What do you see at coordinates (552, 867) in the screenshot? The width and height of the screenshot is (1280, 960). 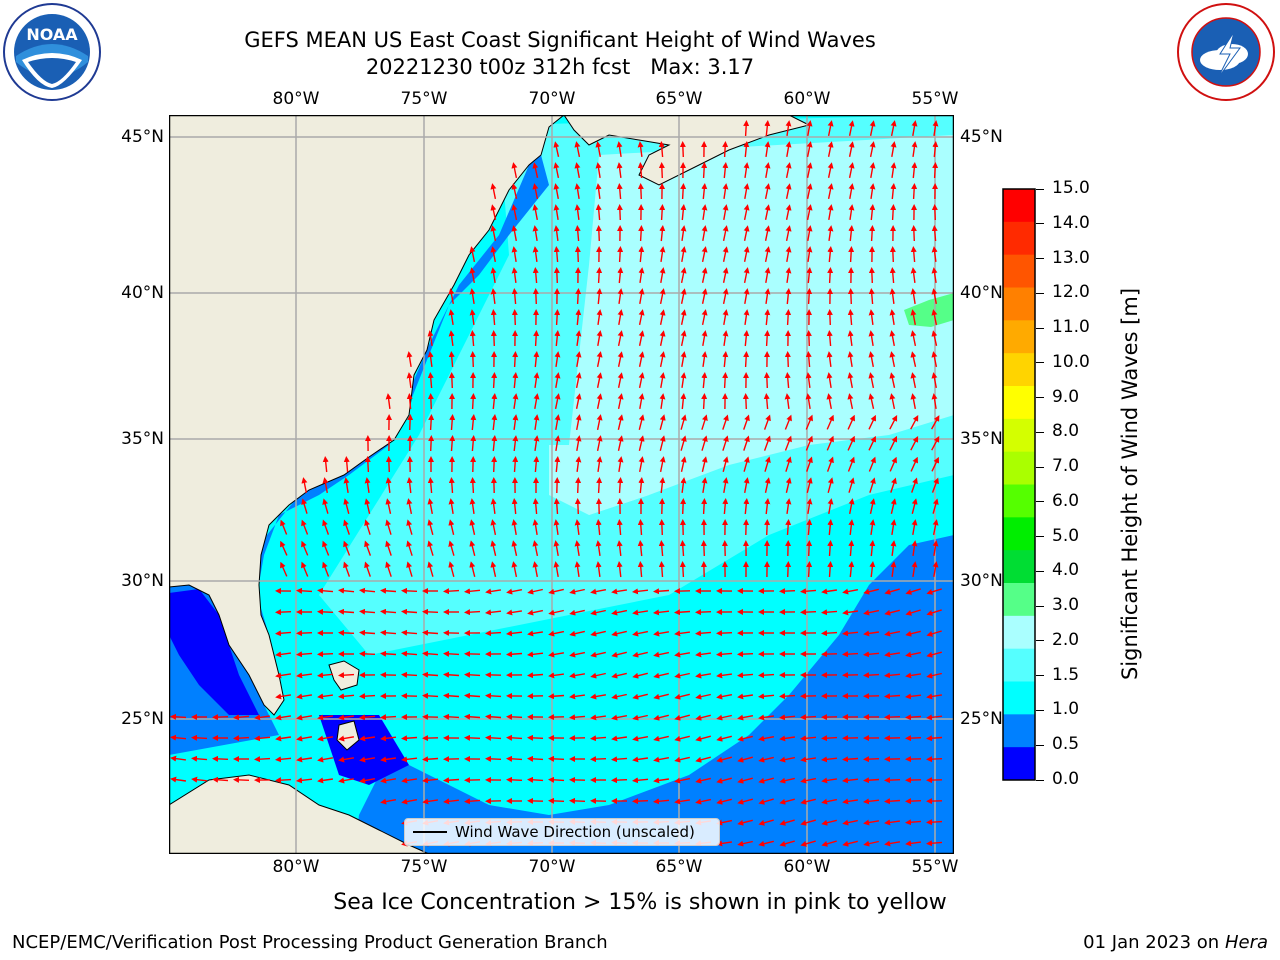 I see `lon-label-bottom: 70°W` at bounding box center [552, 867].